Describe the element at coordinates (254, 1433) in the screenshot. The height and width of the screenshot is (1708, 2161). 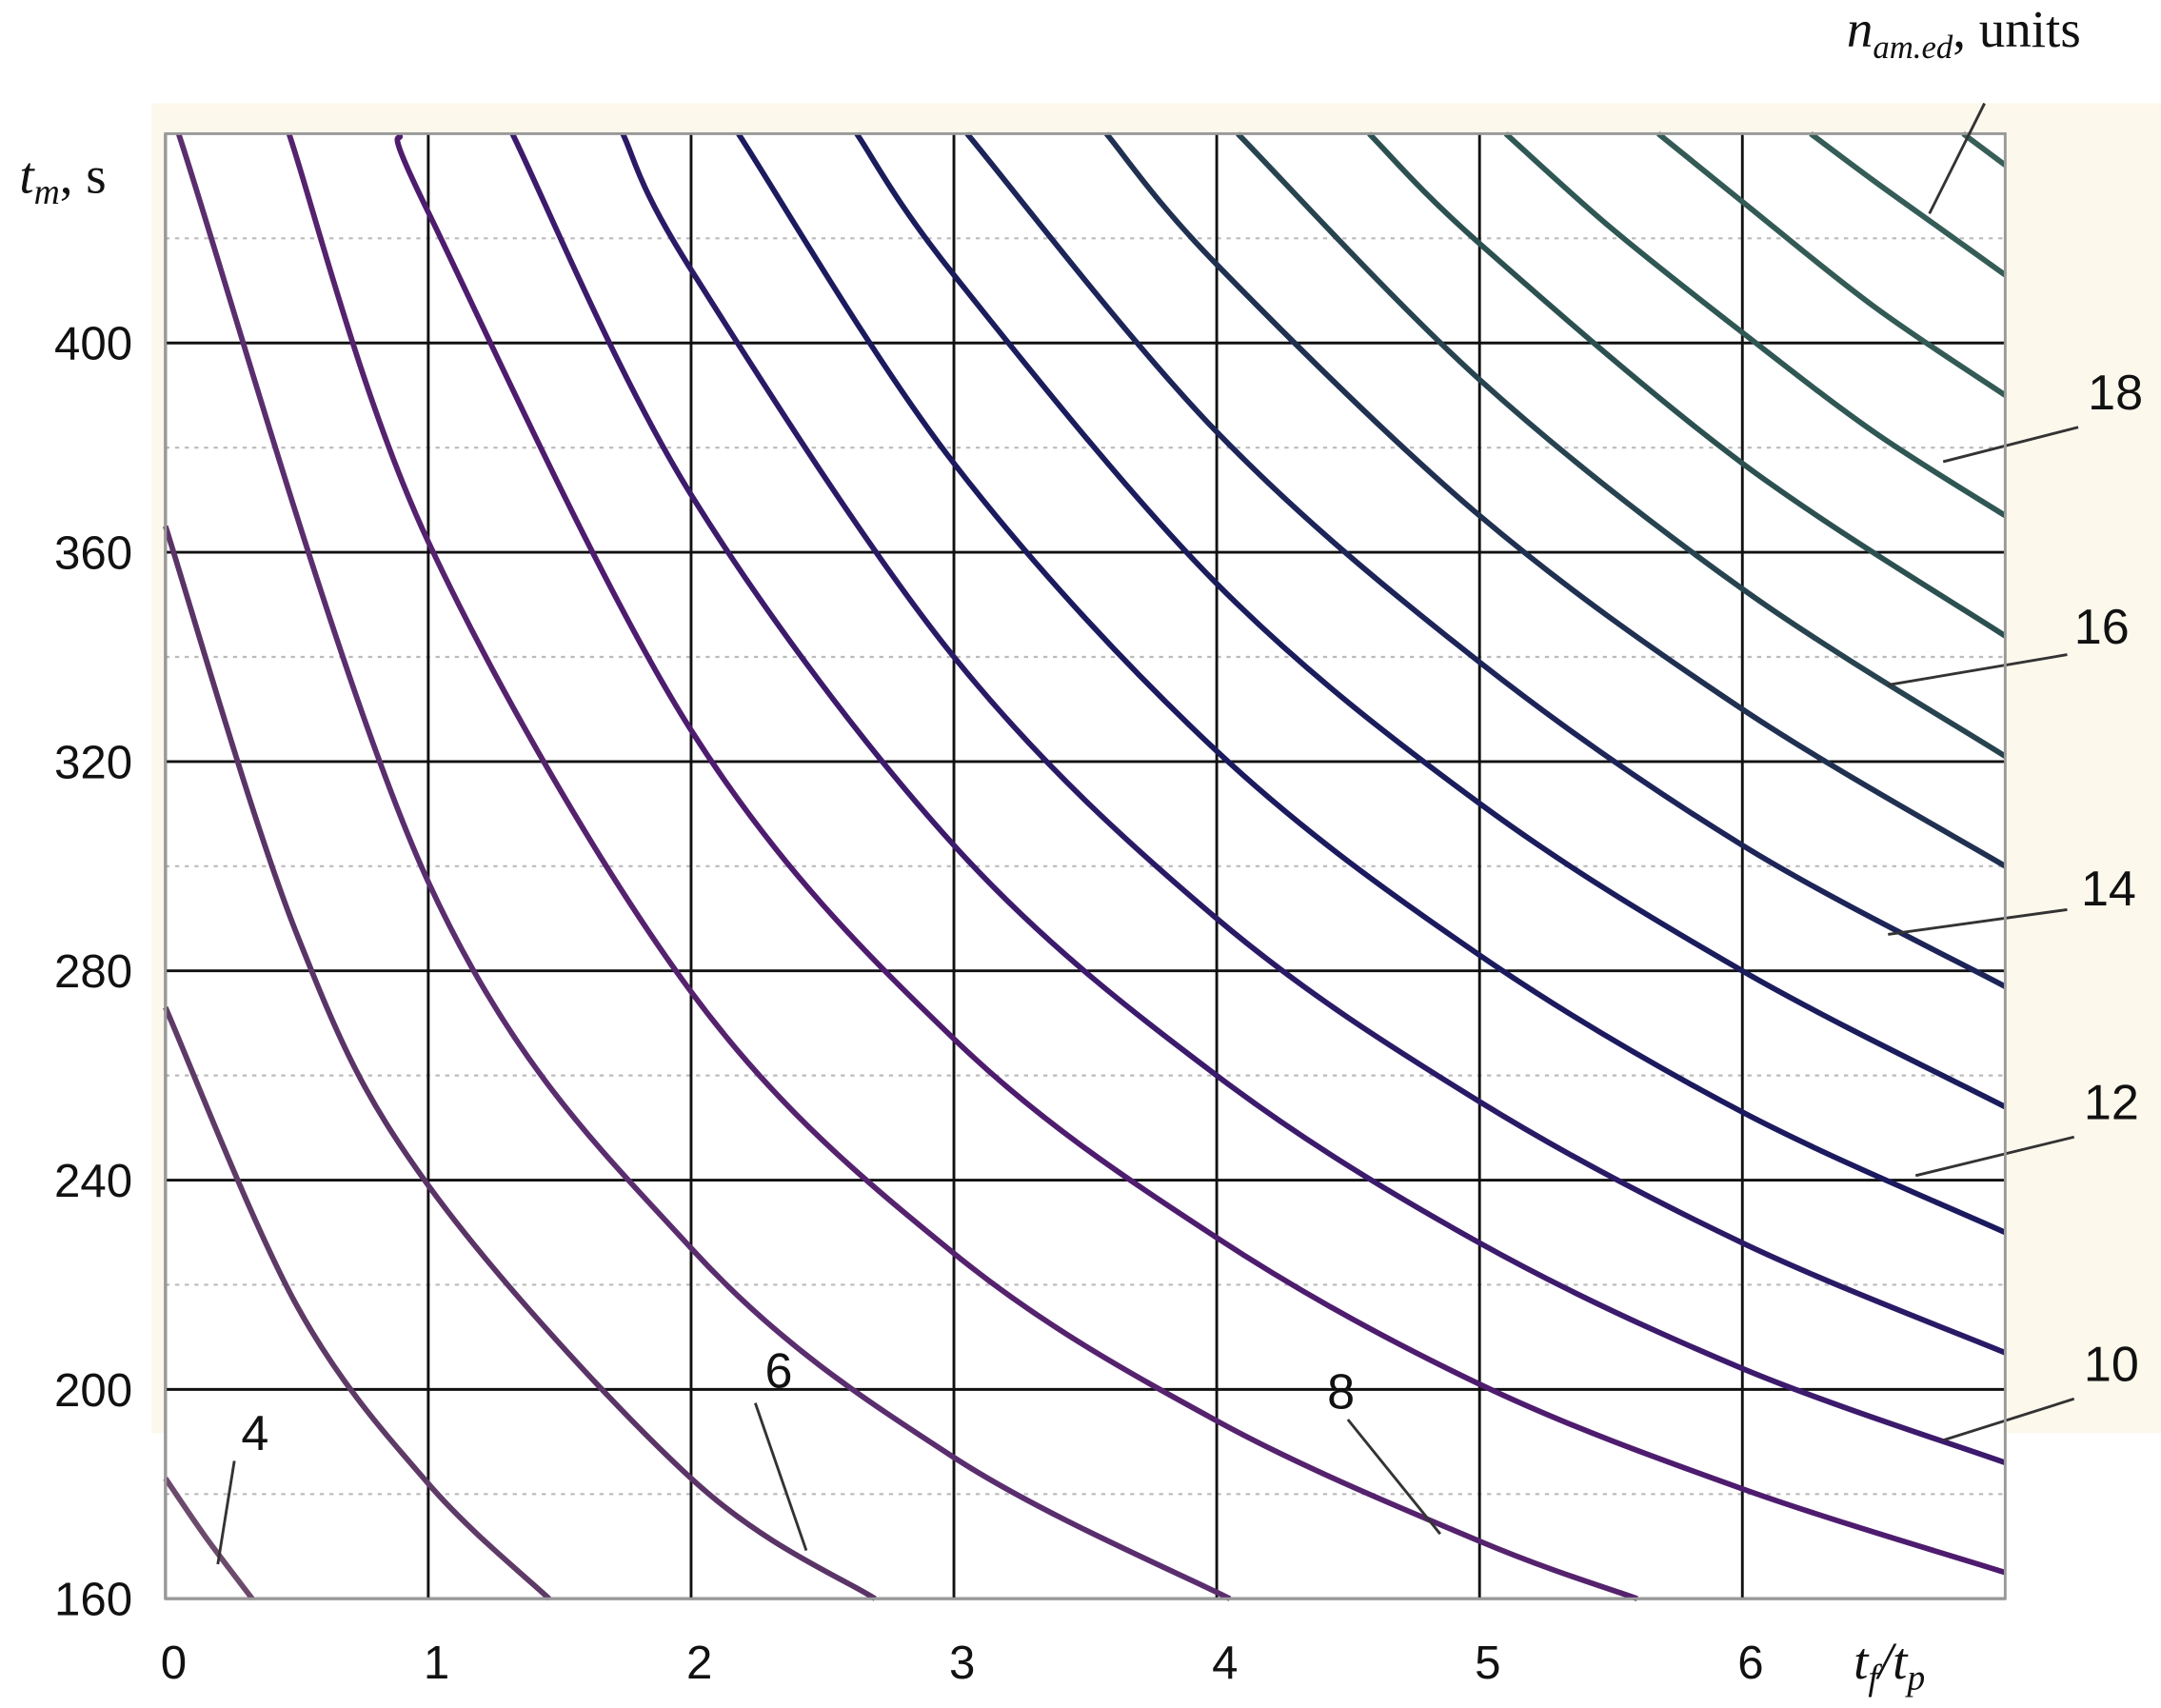
I see `curve-label: 4` at that location.